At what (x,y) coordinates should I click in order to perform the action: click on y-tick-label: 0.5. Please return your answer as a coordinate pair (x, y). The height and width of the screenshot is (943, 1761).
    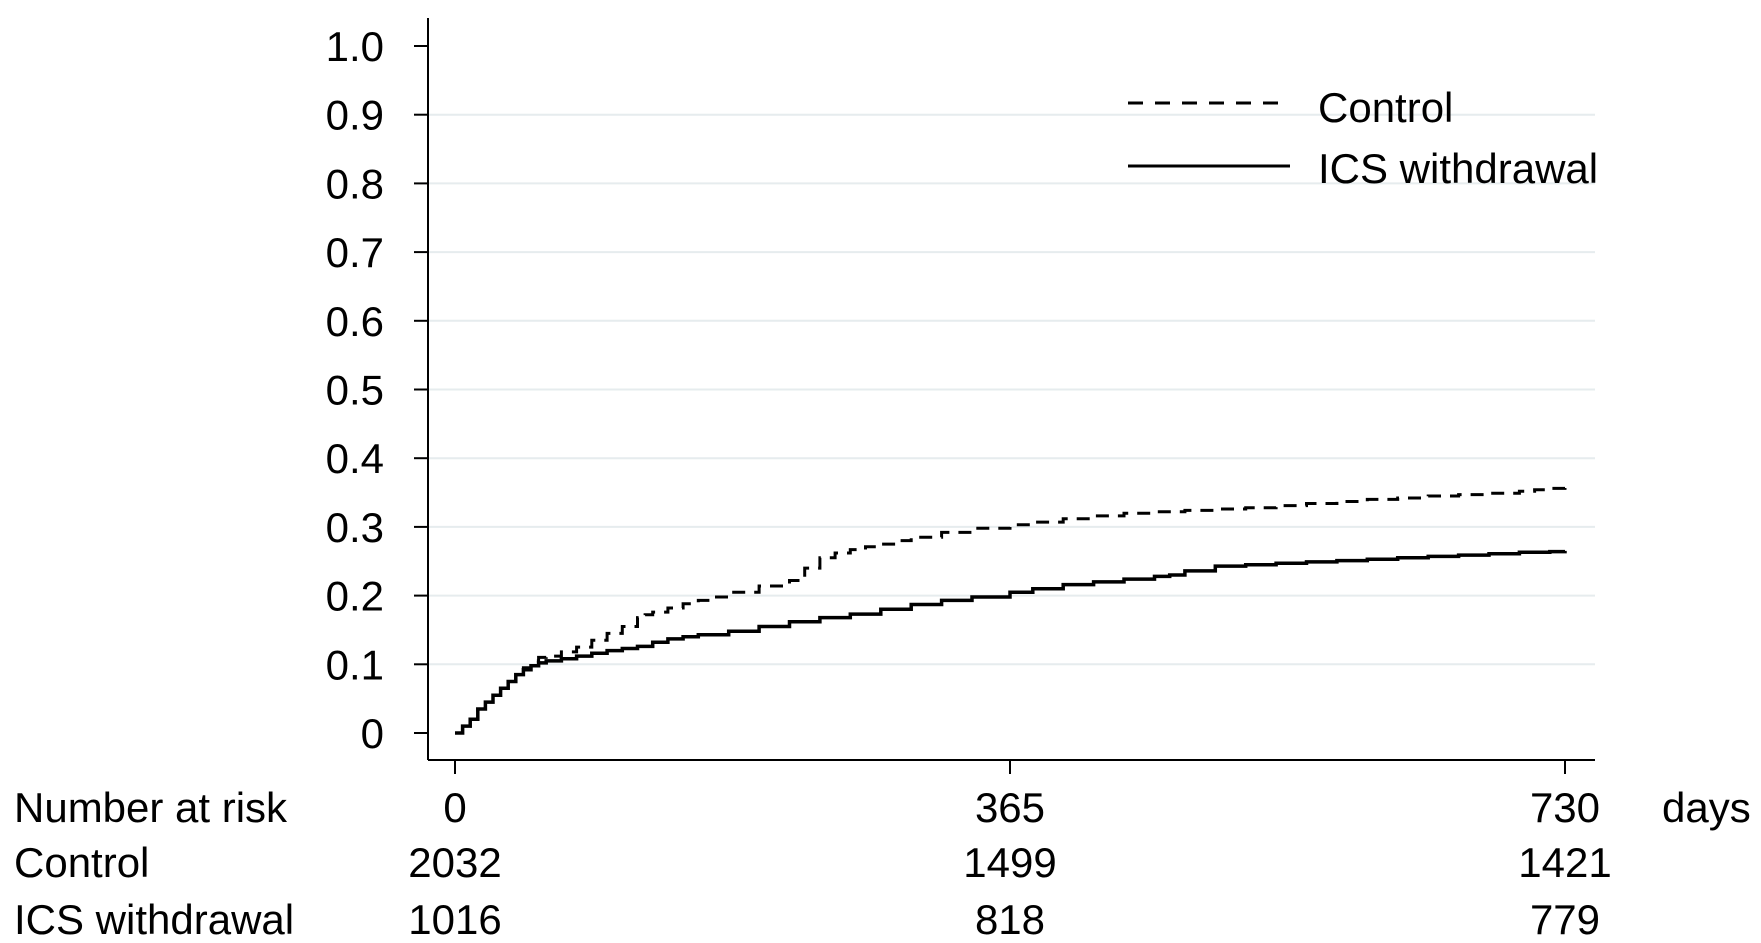
    Looking at the image, I should click on (355, 390).